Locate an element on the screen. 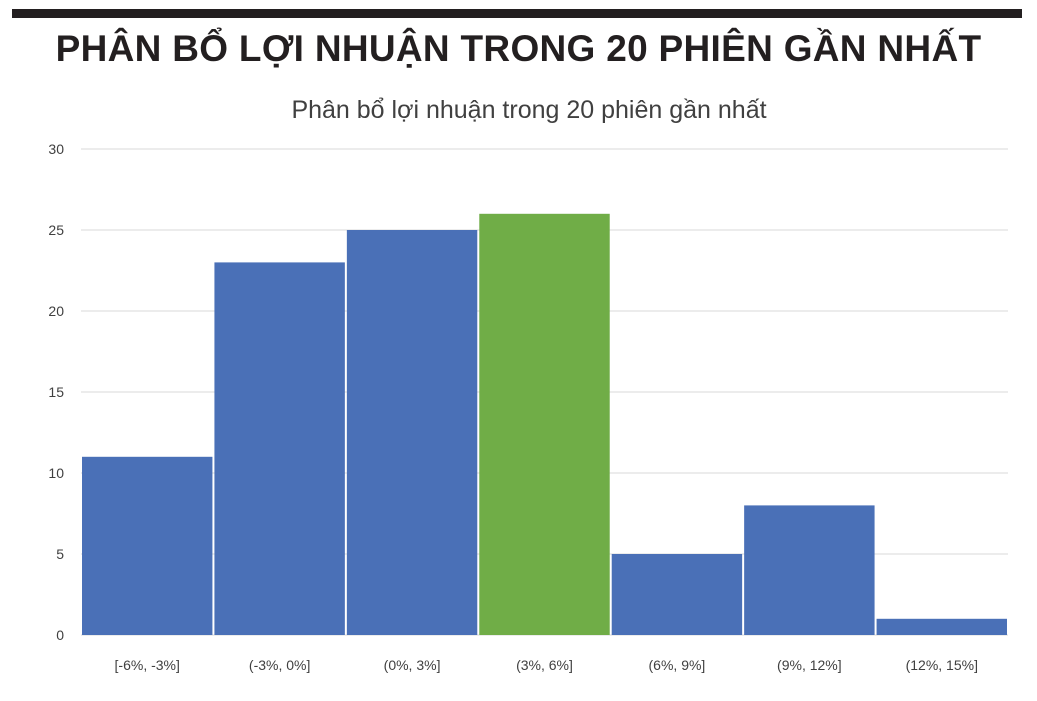 The image size is (1037, 701). y-tick-label: 25 is located at coordinates (56, 230).